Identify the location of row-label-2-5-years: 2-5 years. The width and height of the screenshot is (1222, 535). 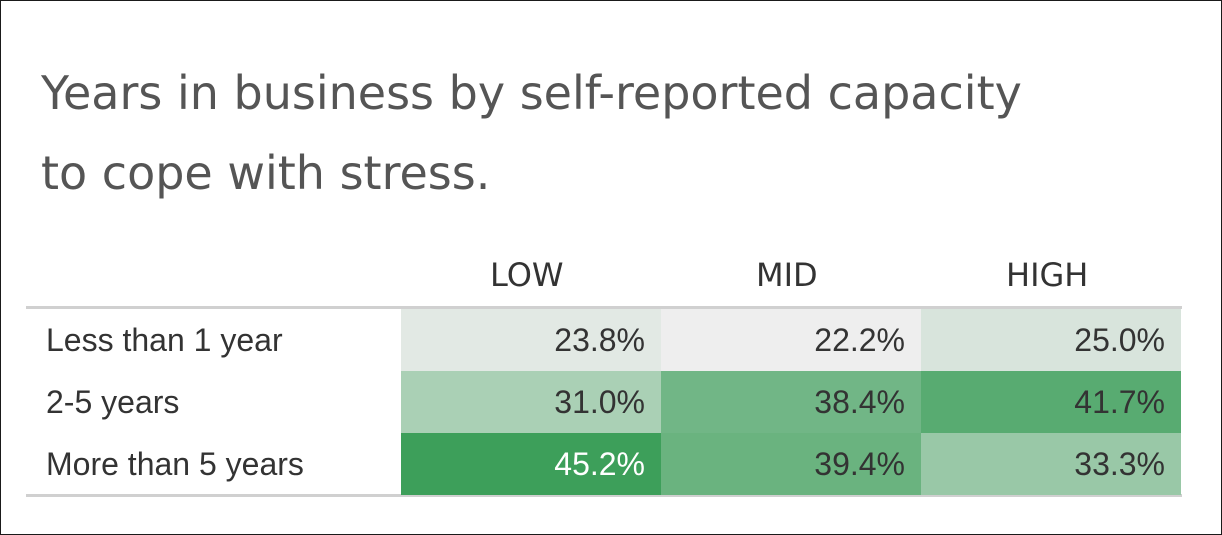
(113, 402).